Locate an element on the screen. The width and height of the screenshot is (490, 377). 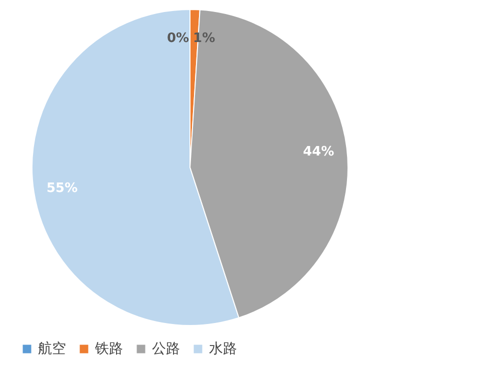
legend-label: 铁路 is located at coordinates (108, 349).